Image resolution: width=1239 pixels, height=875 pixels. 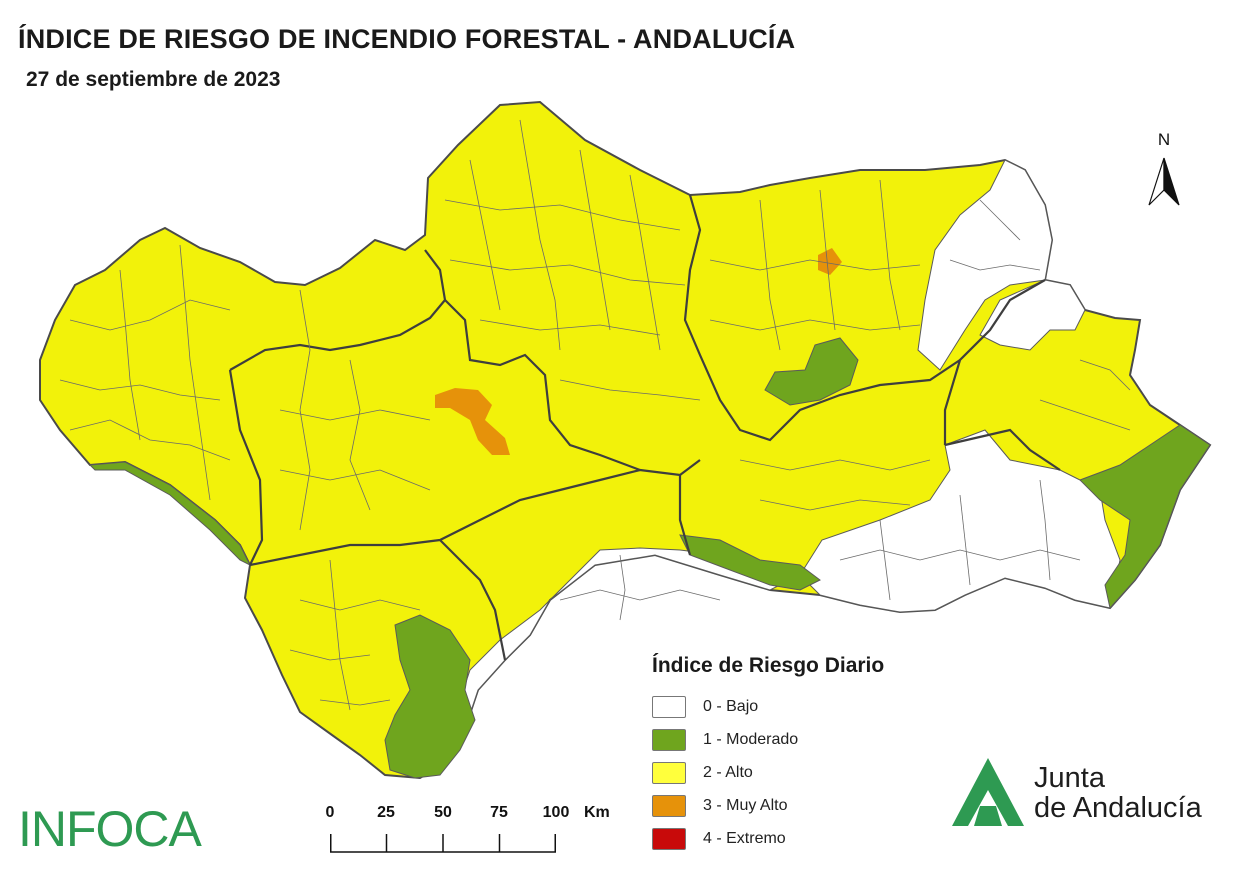 What do you see at coordinates (1145, 517) in the screenshot?
I see `risk-area-moderado-almeria` at bounding box center [1145, 517].